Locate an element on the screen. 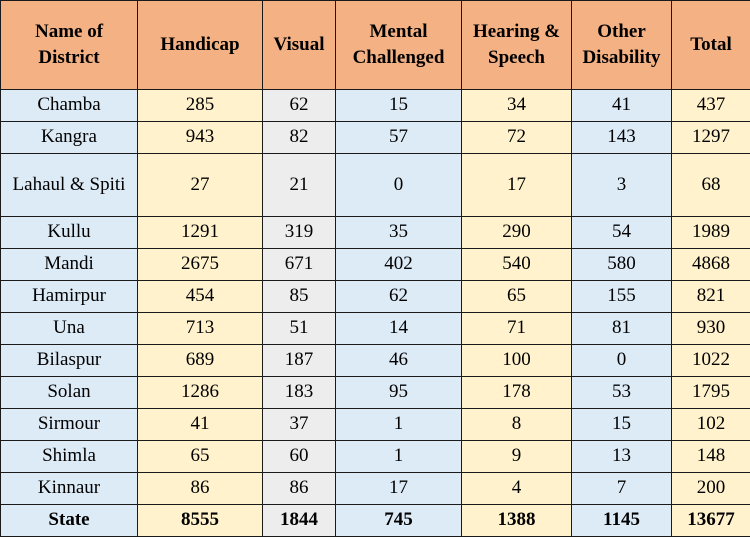  mental-cell: 0 is located at coordinates (399, 185).